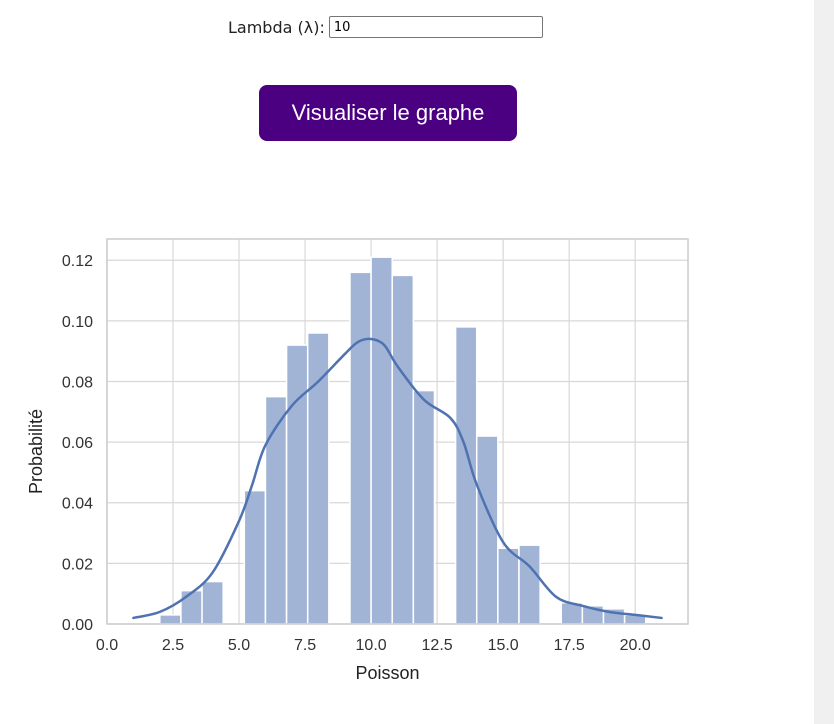  I want to click on x-tick-label: 17.5, so click(569, 645).